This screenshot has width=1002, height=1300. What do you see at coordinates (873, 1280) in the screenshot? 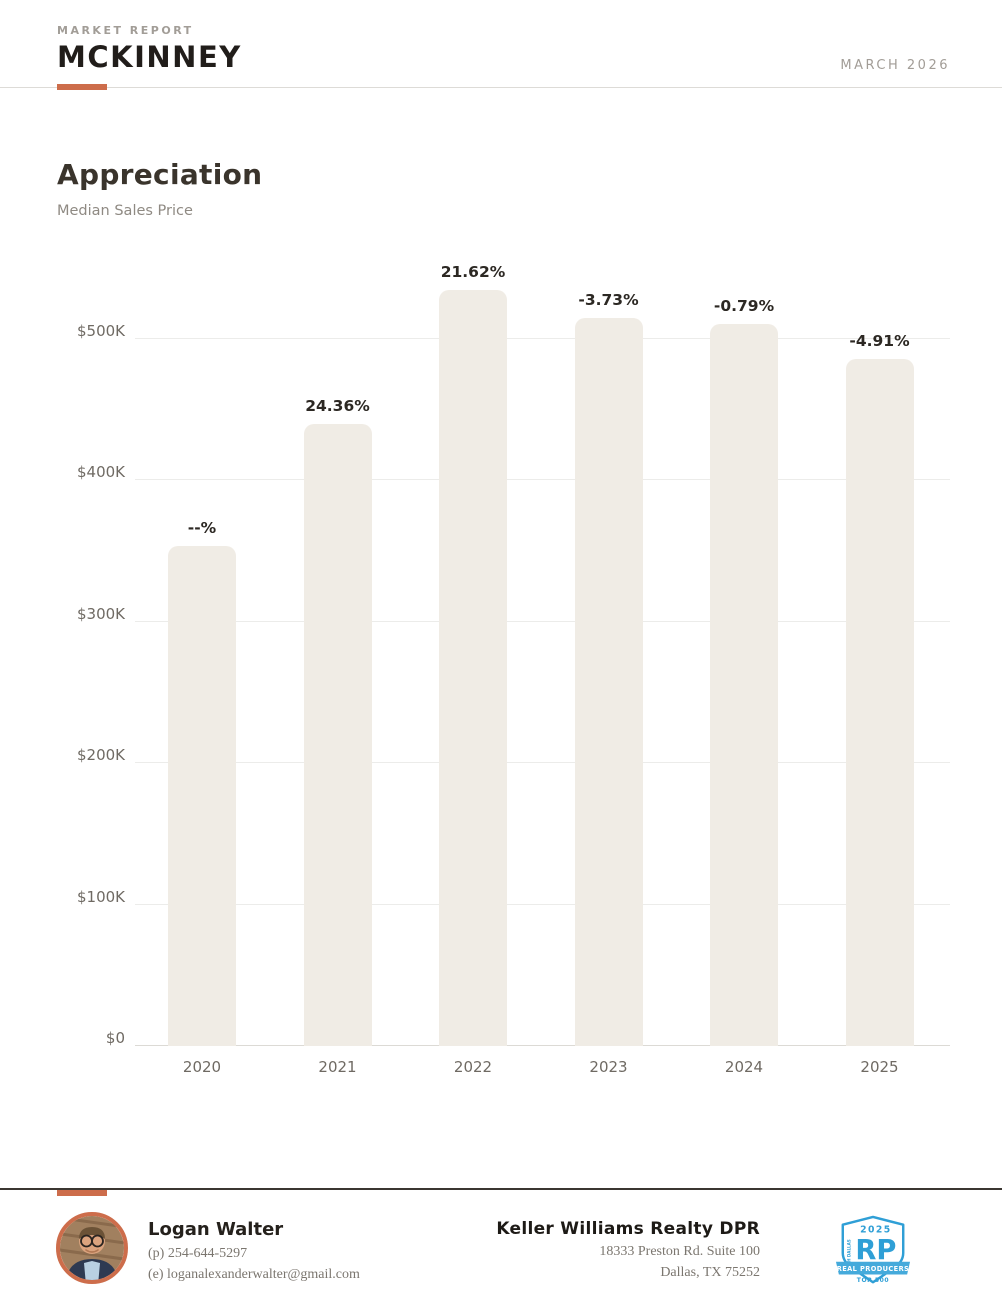
I see `svg-text: TOP 500` at bounding box center [873, 1280].